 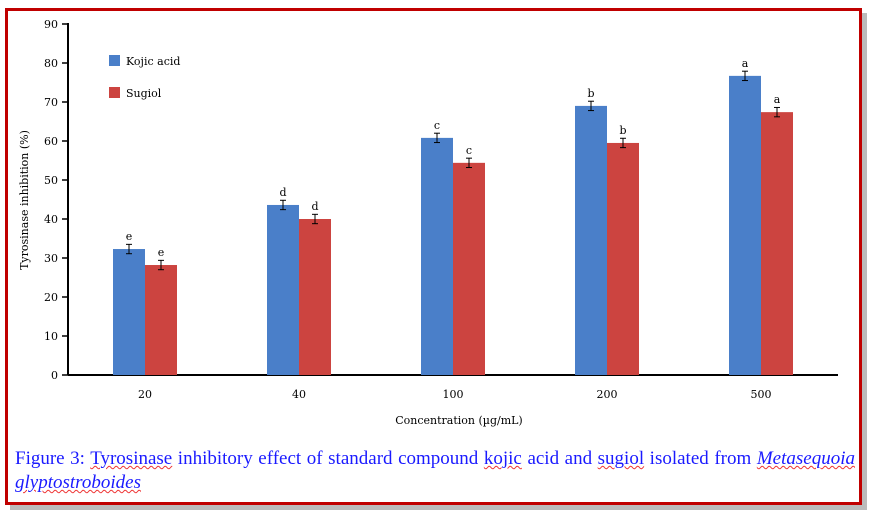 What do you see at coordinates (621, 458) in the screenshot?
I see `caption-word: sugiol` at bounding box center [621, 458].